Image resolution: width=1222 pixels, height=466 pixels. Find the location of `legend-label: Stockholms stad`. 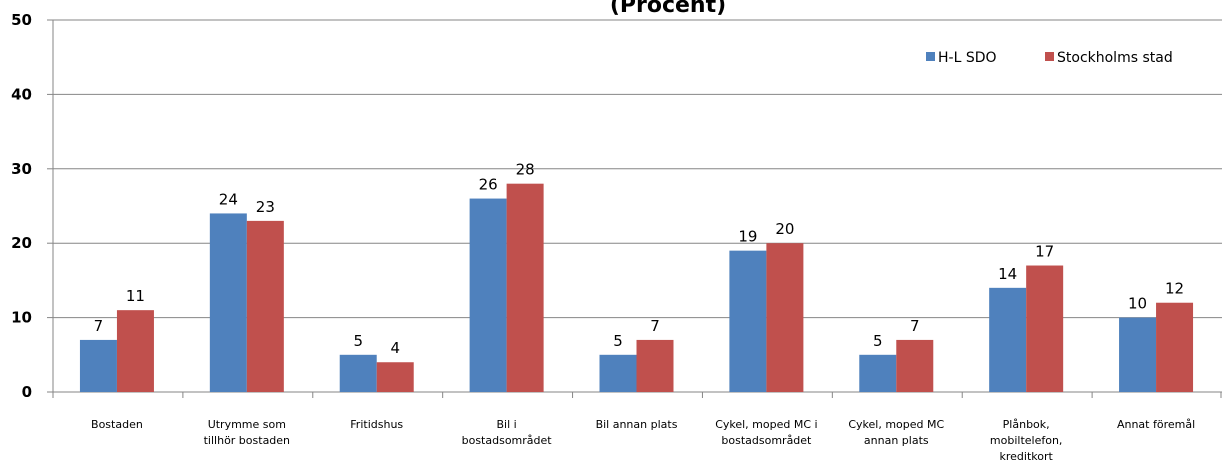

legend-label: Stockholms stad is located at coordinates (1115, 58).